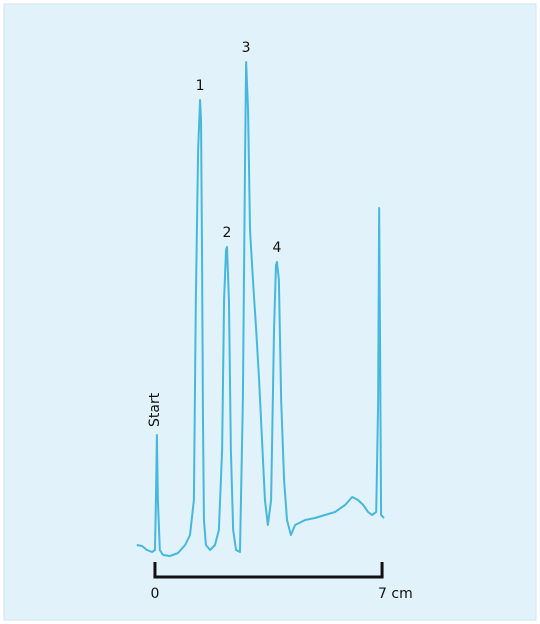 The image size is (540, 624). Describe the element at coordinates (395, 594) in the screenshot. I see `x-tick-label: 7 cm` at that location.